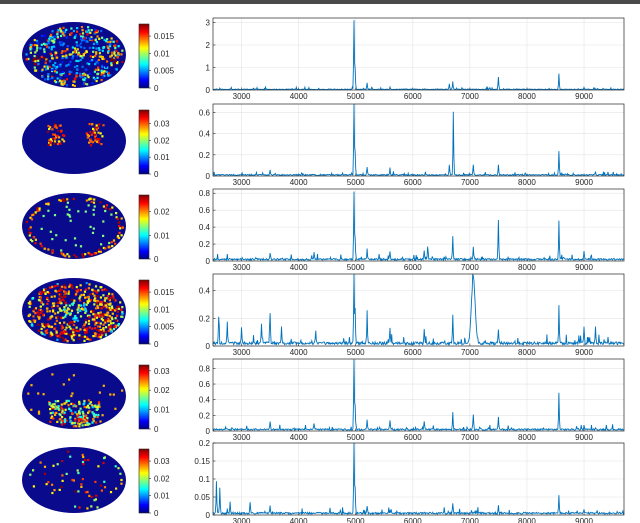 The height and width of the screenshot is (523, 640). I want to click on x-tick-label: 3000, so click(242, 520).